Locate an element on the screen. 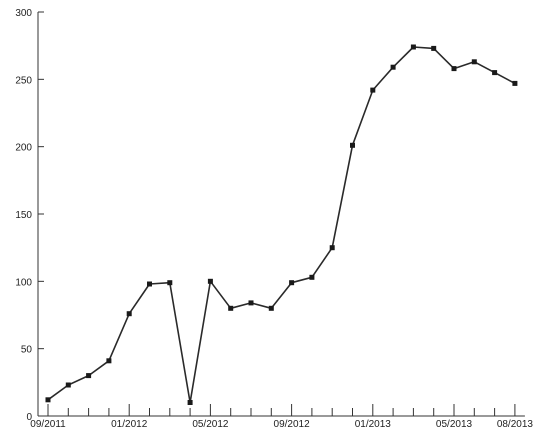  x-tick-label: 08/2013 is located at coordinates (515, 424).